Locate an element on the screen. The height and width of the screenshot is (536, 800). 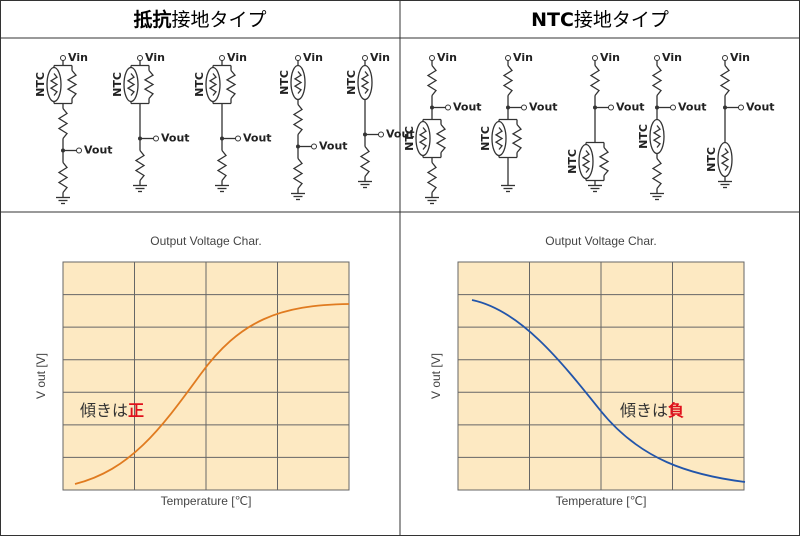
annotation: 傾きは正 is located at coordinates (112, 410).